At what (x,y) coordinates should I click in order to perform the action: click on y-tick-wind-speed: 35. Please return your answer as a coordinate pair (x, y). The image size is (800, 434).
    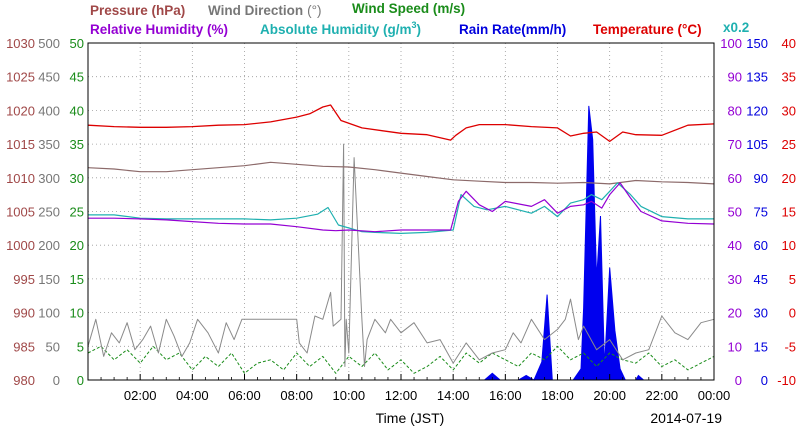
    Looking at the image, I should click on (77, 144).